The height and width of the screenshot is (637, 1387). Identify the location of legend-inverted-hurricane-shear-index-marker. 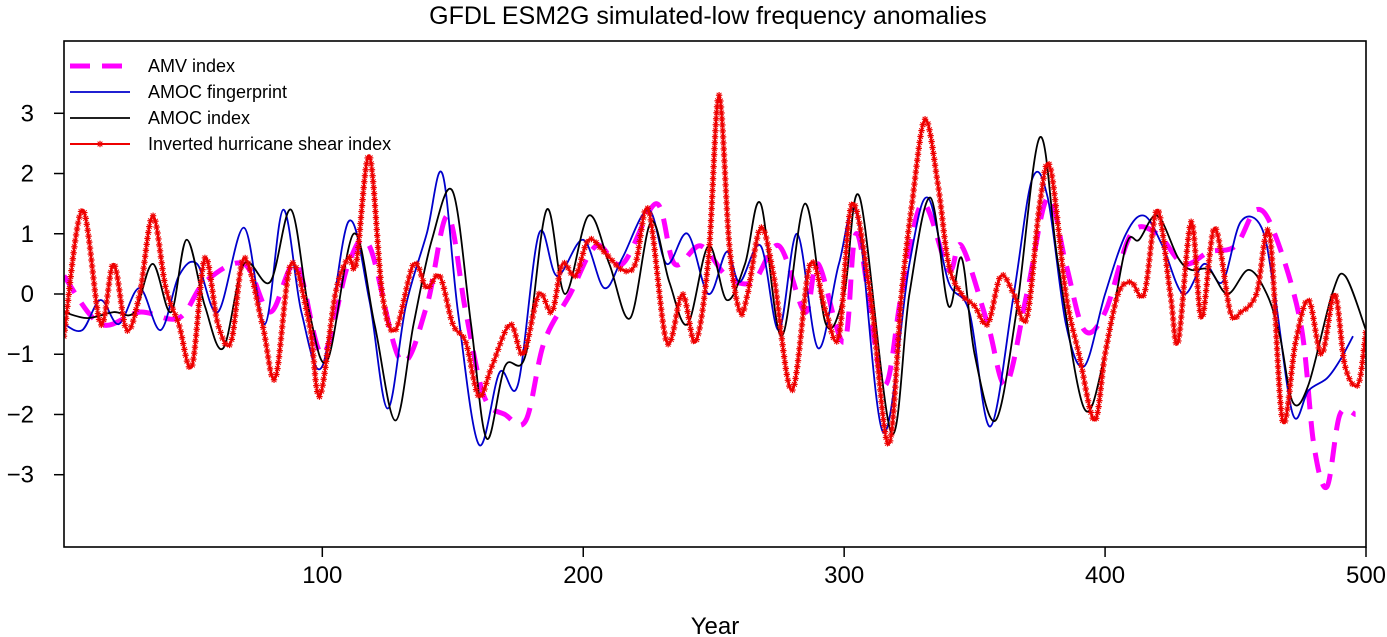
(100, 144).